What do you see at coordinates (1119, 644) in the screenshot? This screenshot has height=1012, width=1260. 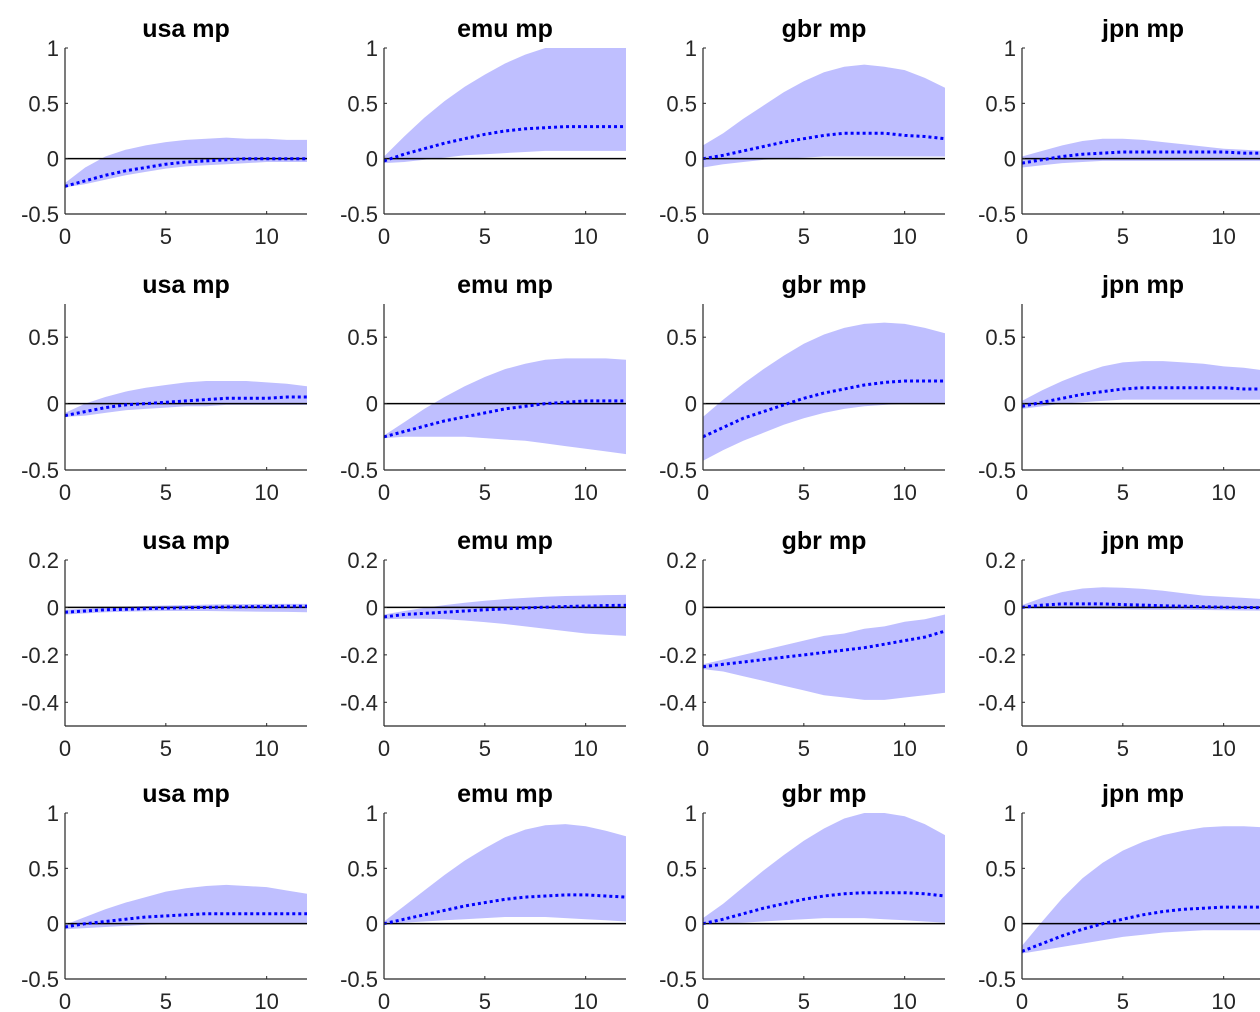 I see `subplot-12: -0.4 -0.2 0 0.2 0 5 10 jpn mp` at bounding box center [1119, 644].